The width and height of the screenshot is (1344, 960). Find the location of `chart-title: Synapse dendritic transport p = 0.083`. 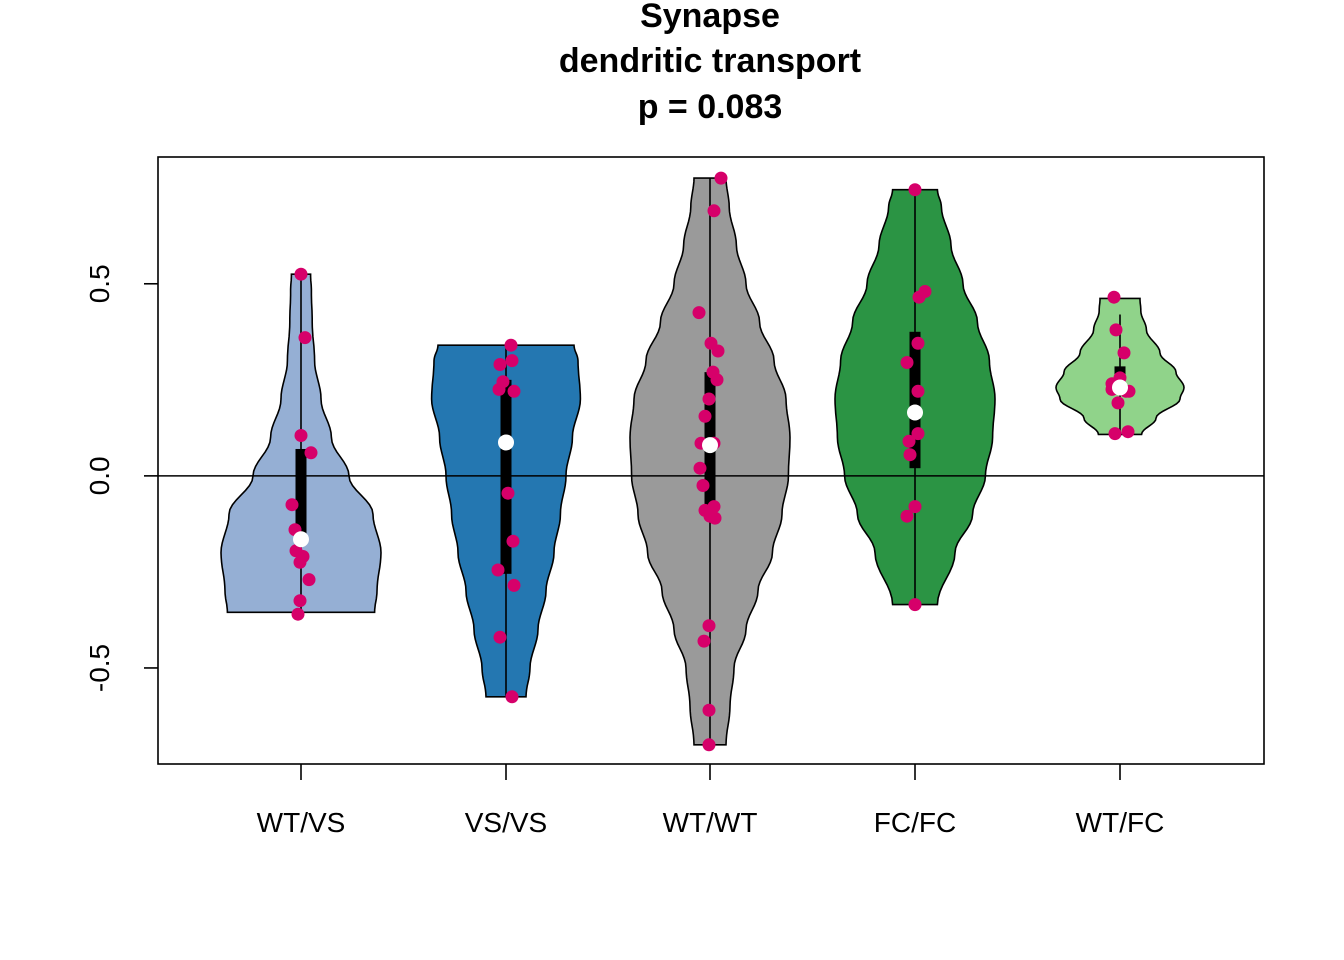

chart-title: Synapse dendritic transport p = 0.083 is located at coordinates (710, 63).